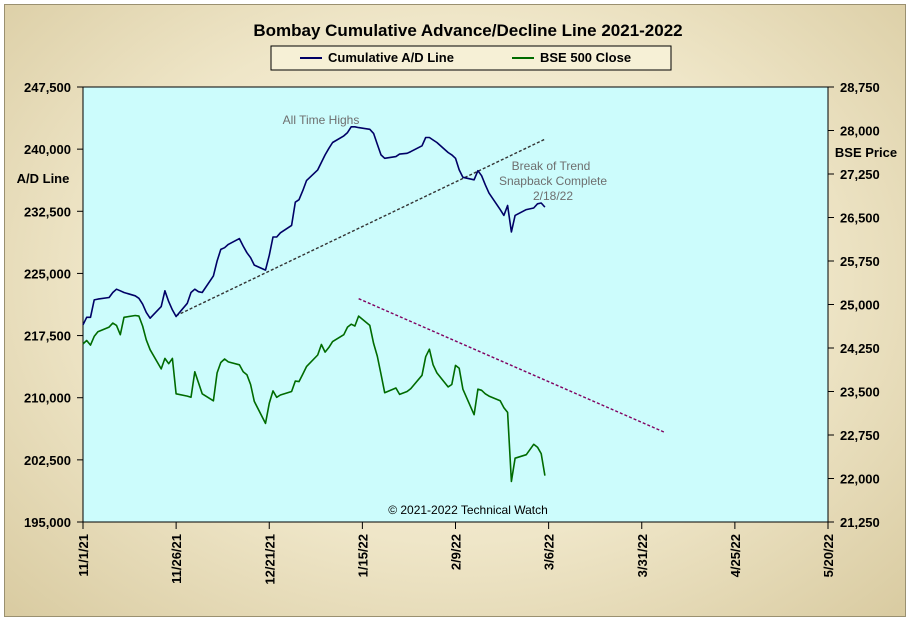  Describe the element at coordinates (391, 57) in the screenshot. I see `legend-label-ad: Cumulative A/D Line` at that location.